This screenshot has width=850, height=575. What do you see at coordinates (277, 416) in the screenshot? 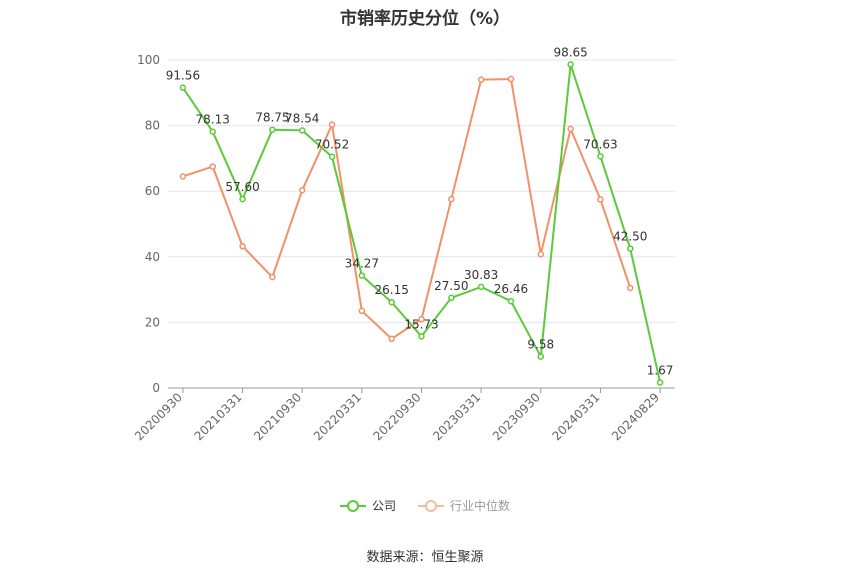
I see `x-tick-label: 20210930` at bounding box center [277, 416].